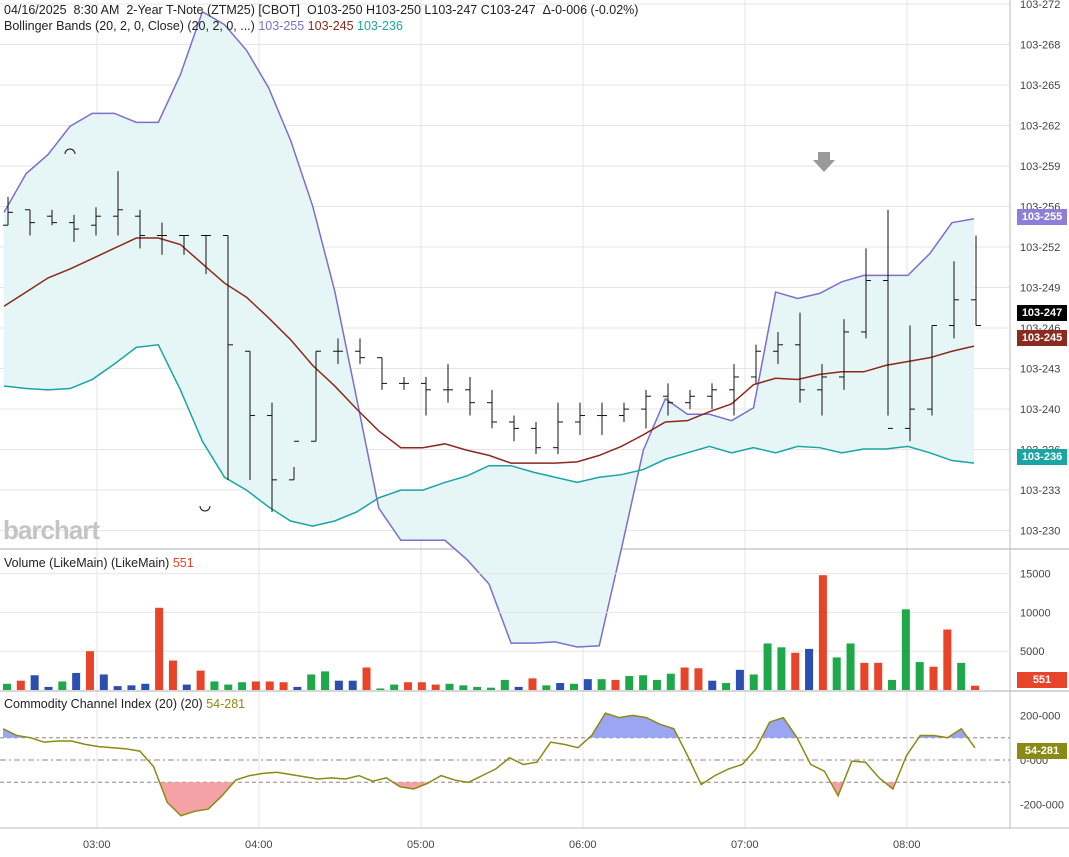 The image size is (1069, 857). Describe the element at coordinates (103, 704) in the screenshot. I see `cci-title: Commodity Channel Index (20) (20)` at that location.